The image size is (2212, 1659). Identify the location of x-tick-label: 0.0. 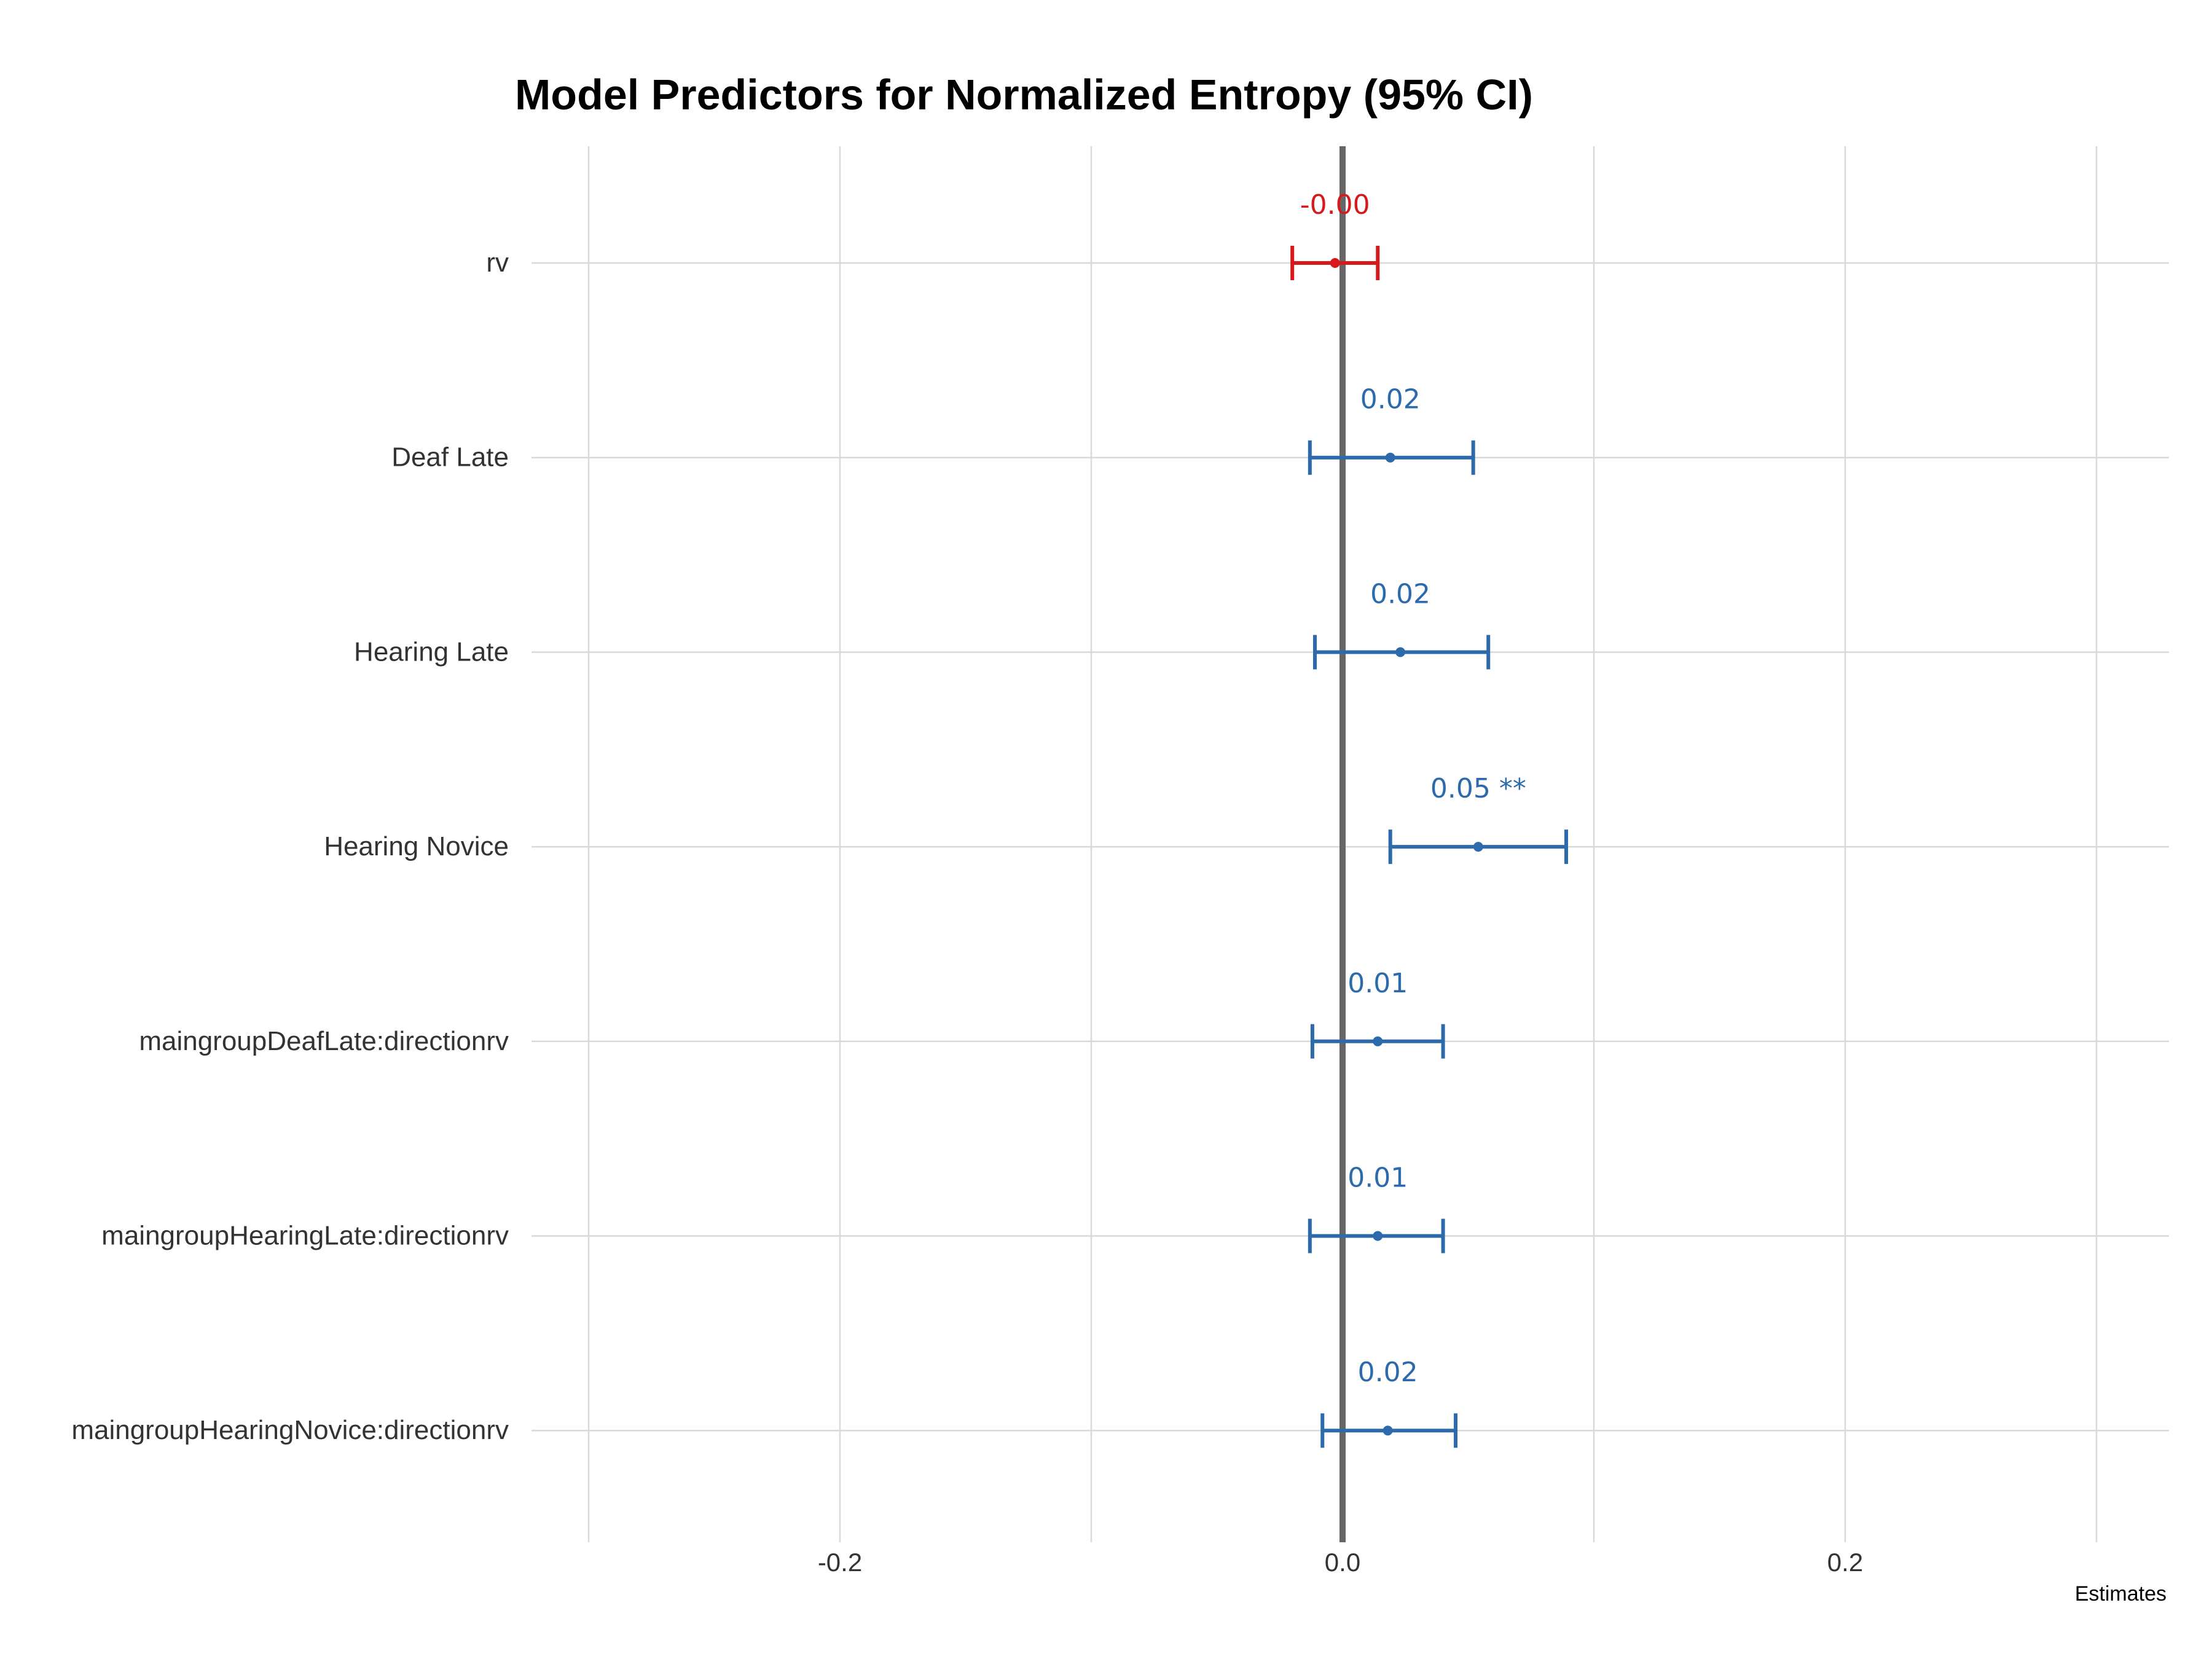
(1342, 1562).